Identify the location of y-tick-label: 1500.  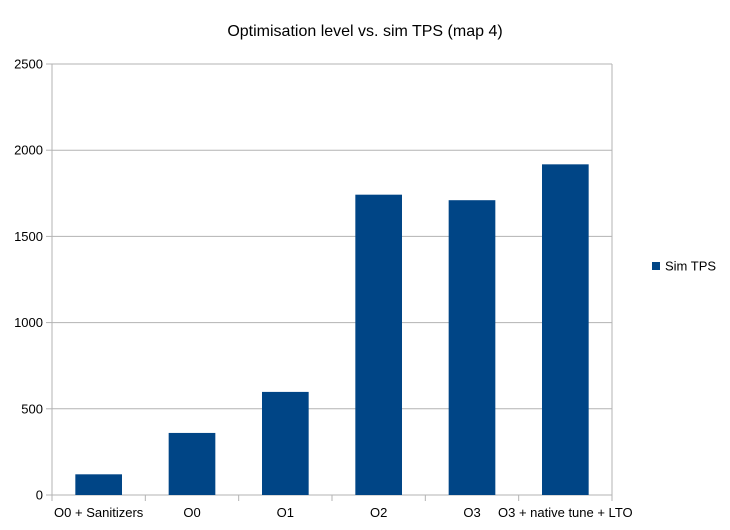
(28, 236).